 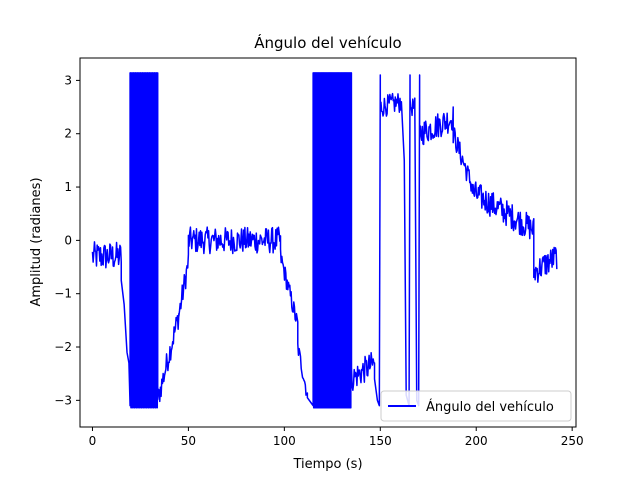 I want to click on y-tick-label: 1, so click(x=68, y=187).